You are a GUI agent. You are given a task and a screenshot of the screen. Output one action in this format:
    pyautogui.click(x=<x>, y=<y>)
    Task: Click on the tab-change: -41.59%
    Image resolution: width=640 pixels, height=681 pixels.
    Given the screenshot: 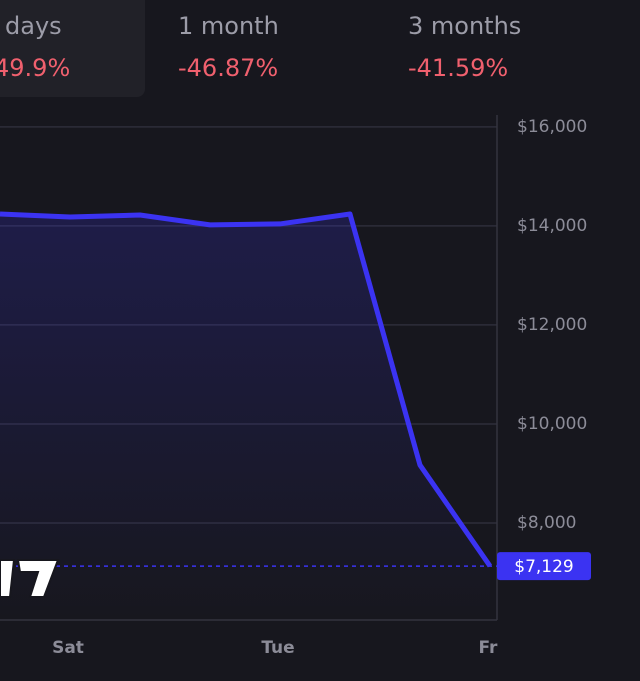 What is the action you would take?
    pyautogui.click(x=458, y=68)
    